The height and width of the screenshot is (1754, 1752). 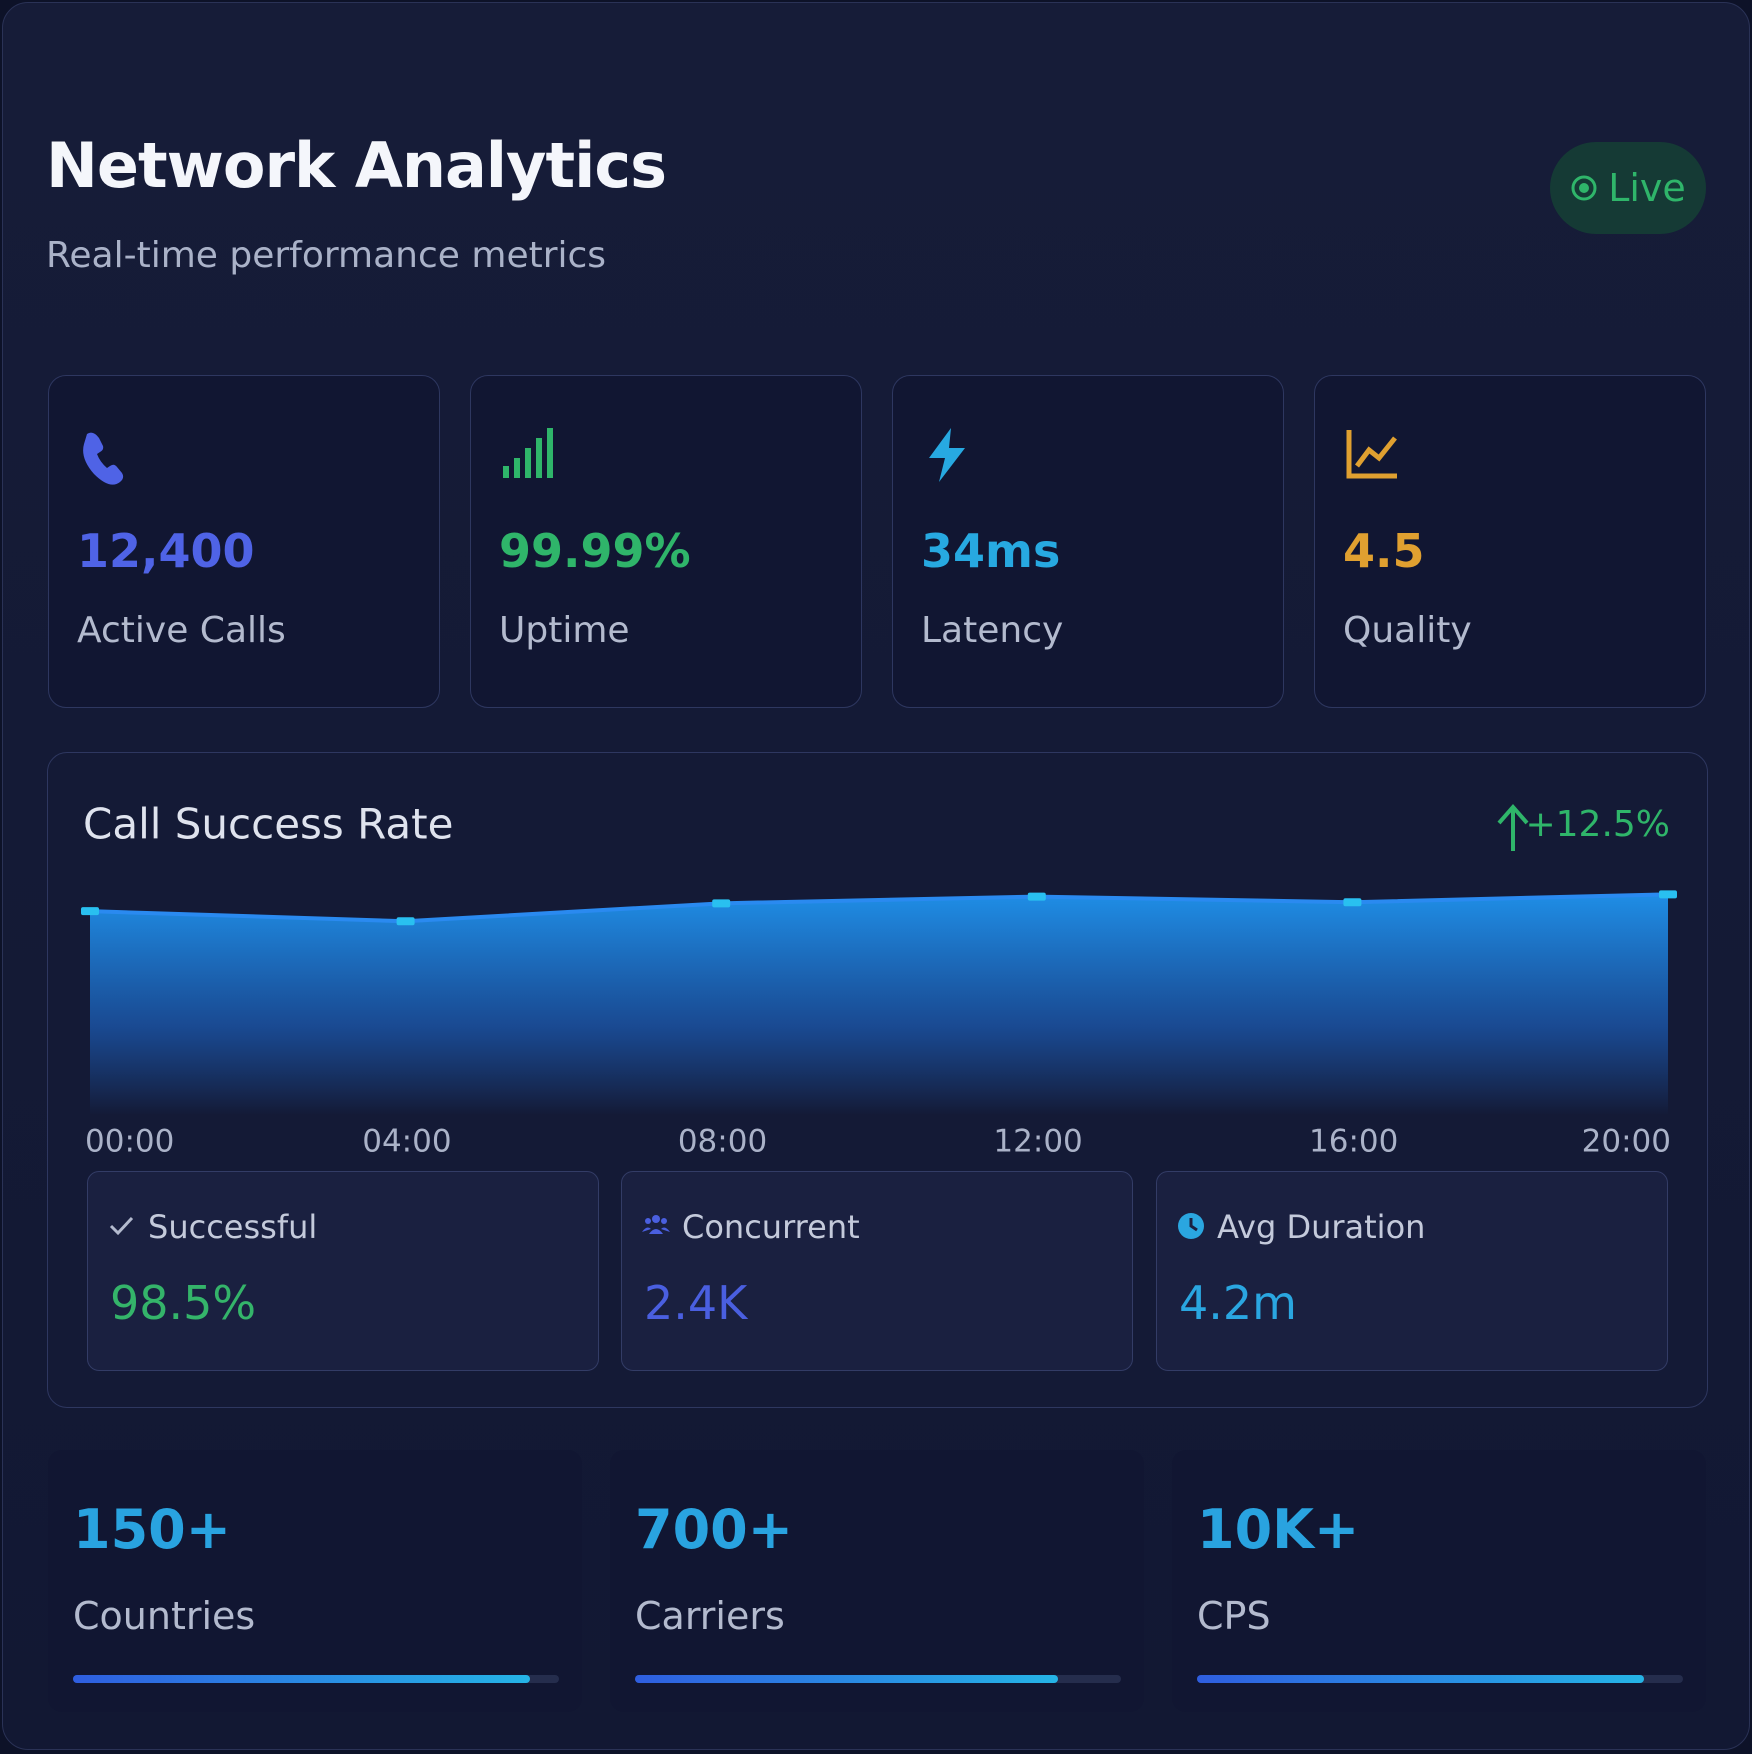 What do you see at coordinates (1278, 1529) in the screenshot?
I see `stat-value: 10K+` at bounding box center [1278, 1529].